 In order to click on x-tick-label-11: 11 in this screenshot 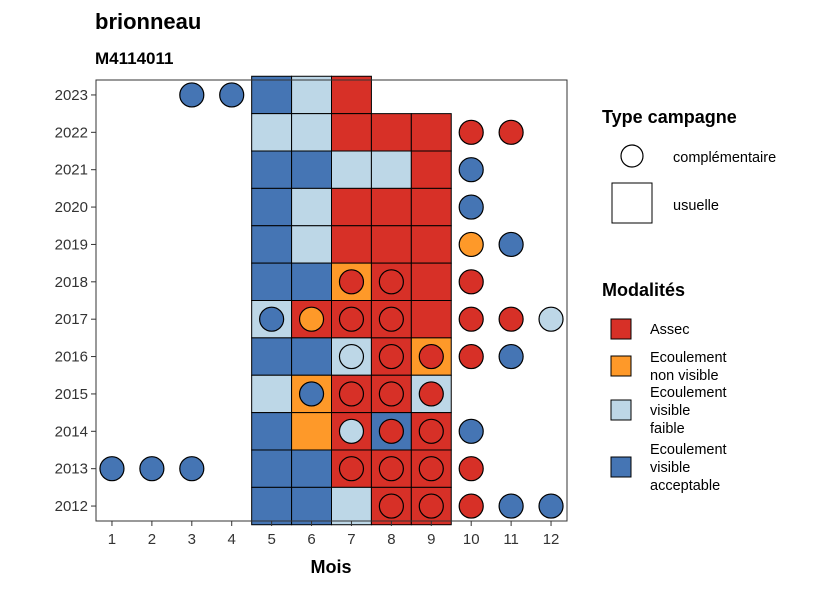, I will do `click(511, 539)`.